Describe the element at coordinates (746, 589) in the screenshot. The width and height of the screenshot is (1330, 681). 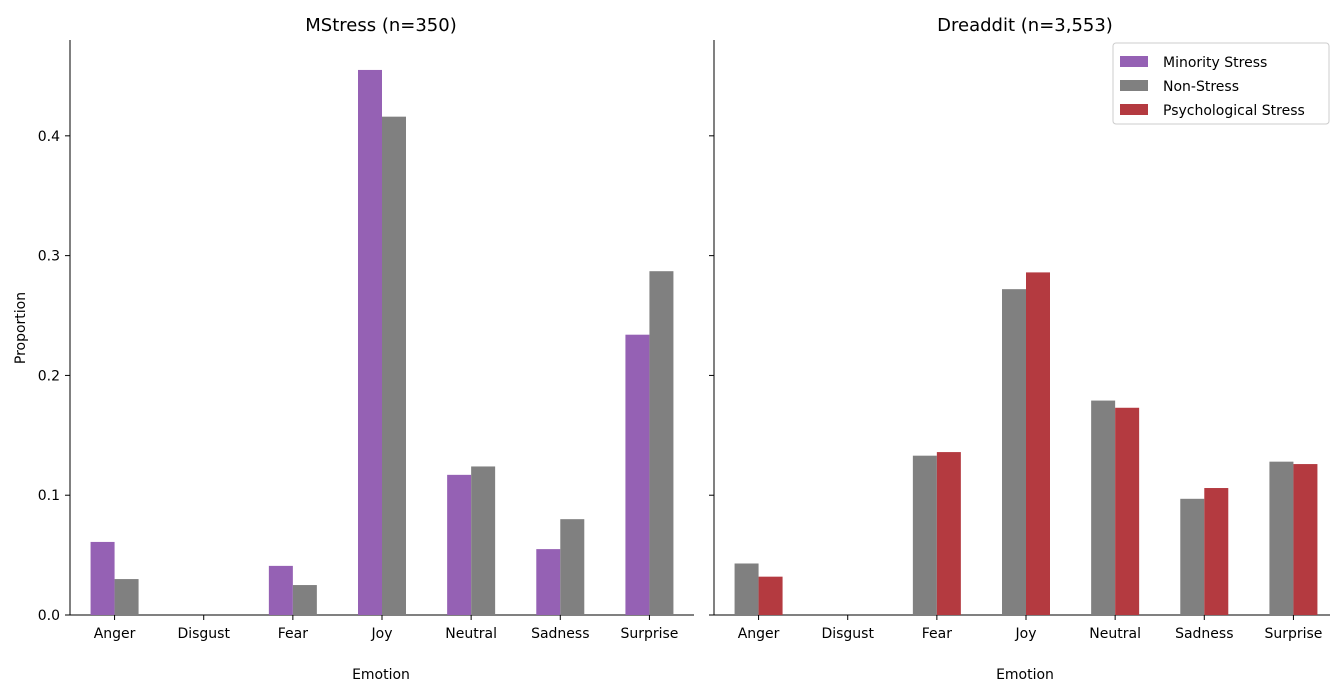
I see `dreaddit-bar-anger-non-stress` at that location.